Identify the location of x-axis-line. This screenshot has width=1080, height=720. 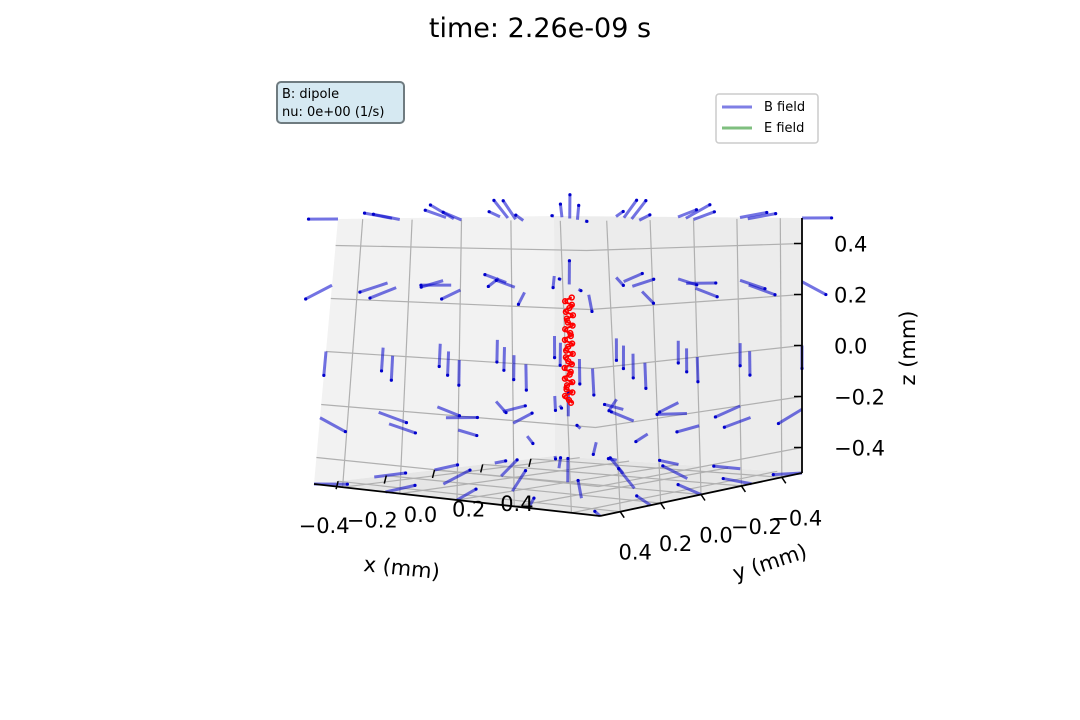
(457, 500).